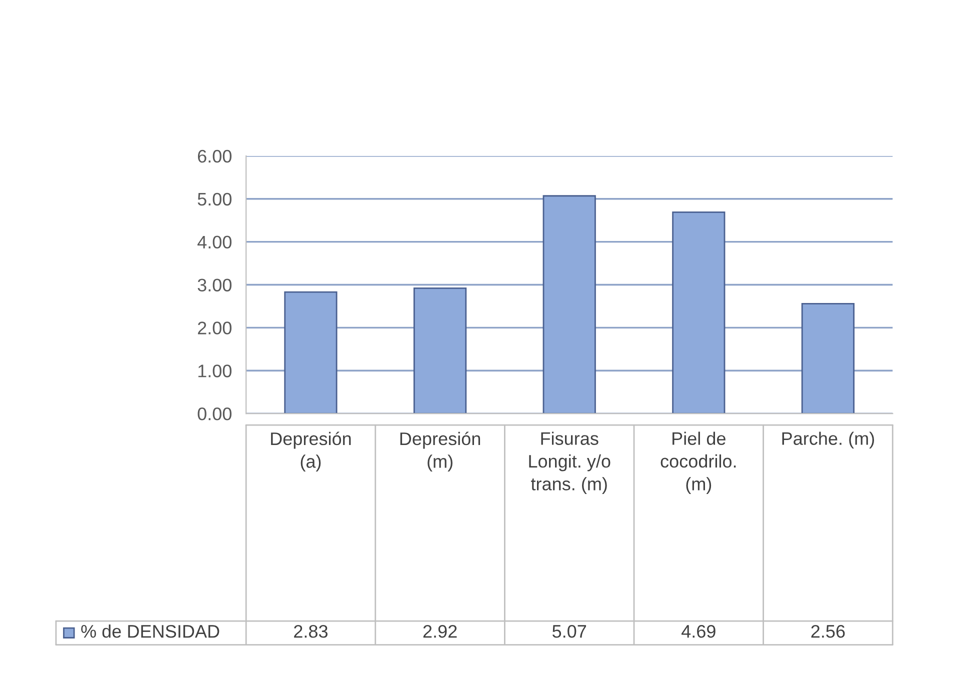 This screenshot has height=678, width=965. Describe the element at coordinates (214, 242) in the screenshot. I see `y-tick-label: 4.00` at that location.